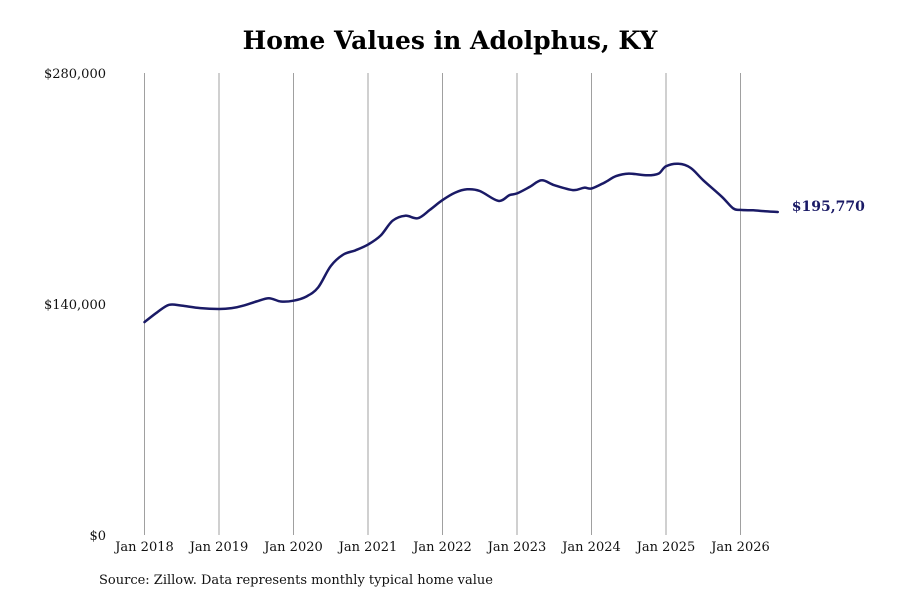 The image size is (900, 600). I want to click on x-tick-label: Jan 2024, so click(590, 547).